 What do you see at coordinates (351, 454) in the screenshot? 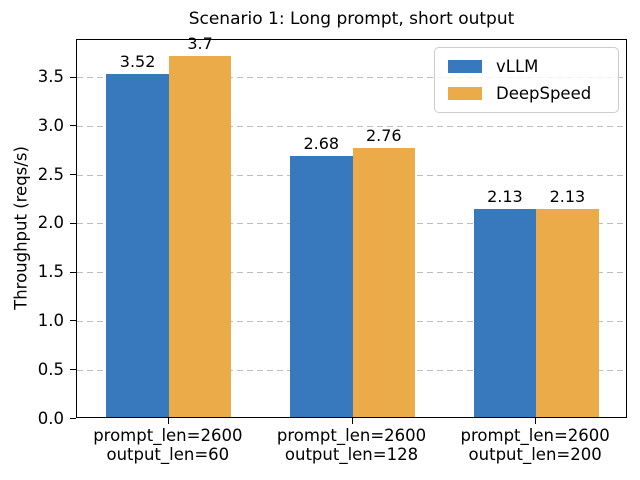
I see `x-tick-label-line2: output_len=128` at bounding box center [351, 454].